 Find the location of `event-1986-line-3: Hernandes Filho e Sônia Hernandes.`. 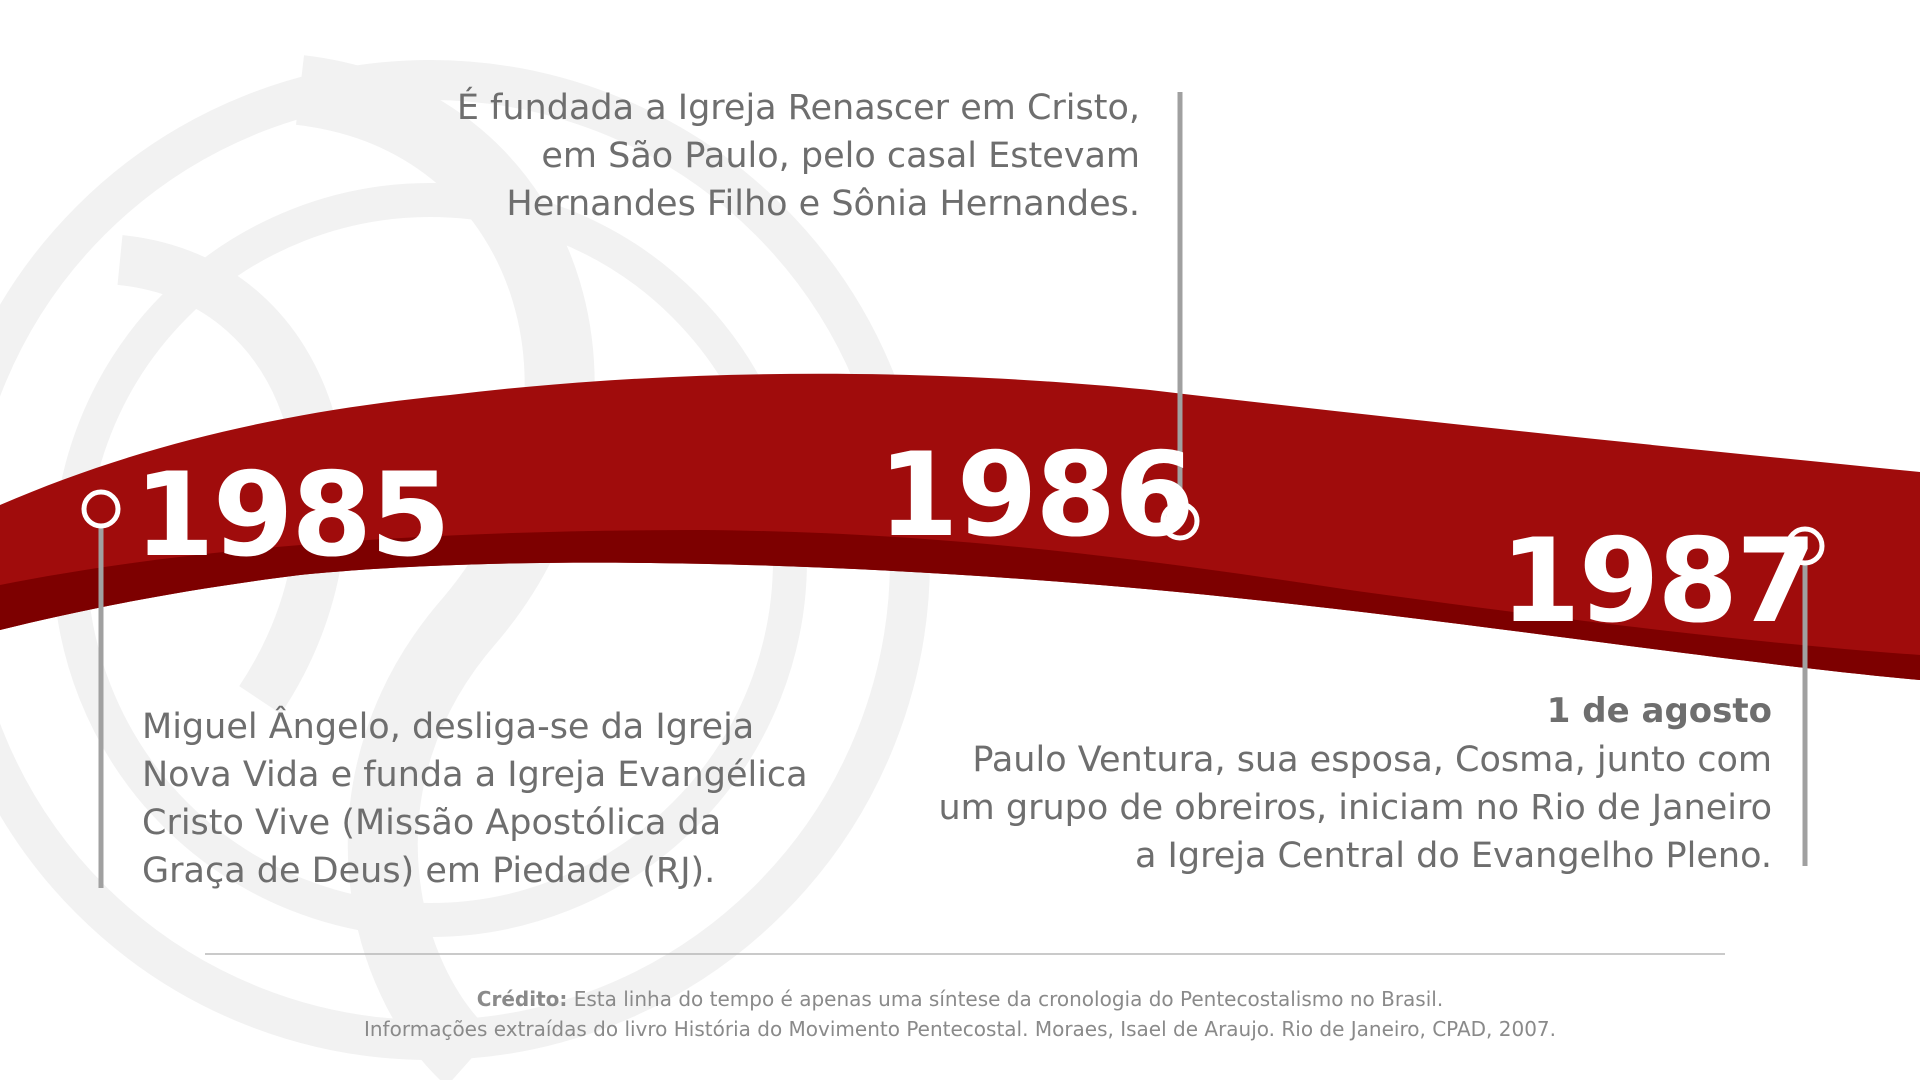

event-1986-line-3: Hernandes Filho e Sônia Hernandes. is located at coordinates (823, 204).